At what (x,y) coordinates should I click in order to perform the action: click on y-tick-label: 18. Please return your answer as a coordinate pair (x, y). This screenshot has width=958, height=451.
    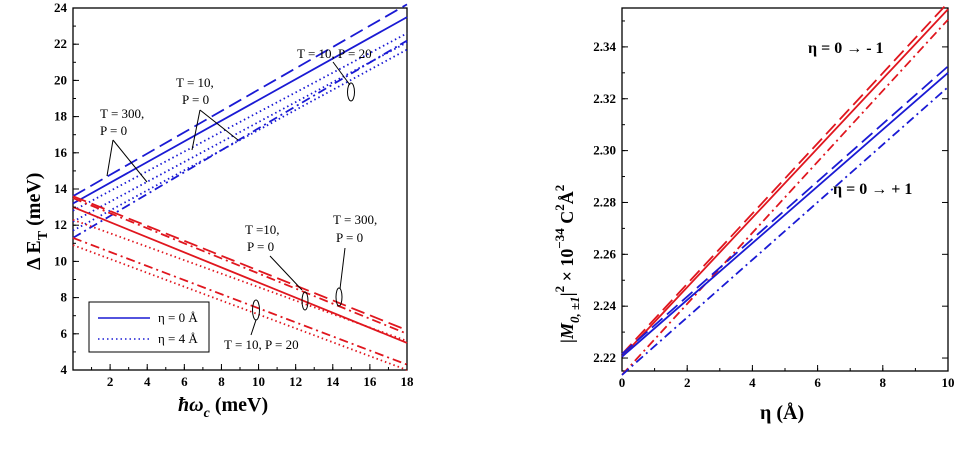
    Looking at the image, I should click on (61, 116).